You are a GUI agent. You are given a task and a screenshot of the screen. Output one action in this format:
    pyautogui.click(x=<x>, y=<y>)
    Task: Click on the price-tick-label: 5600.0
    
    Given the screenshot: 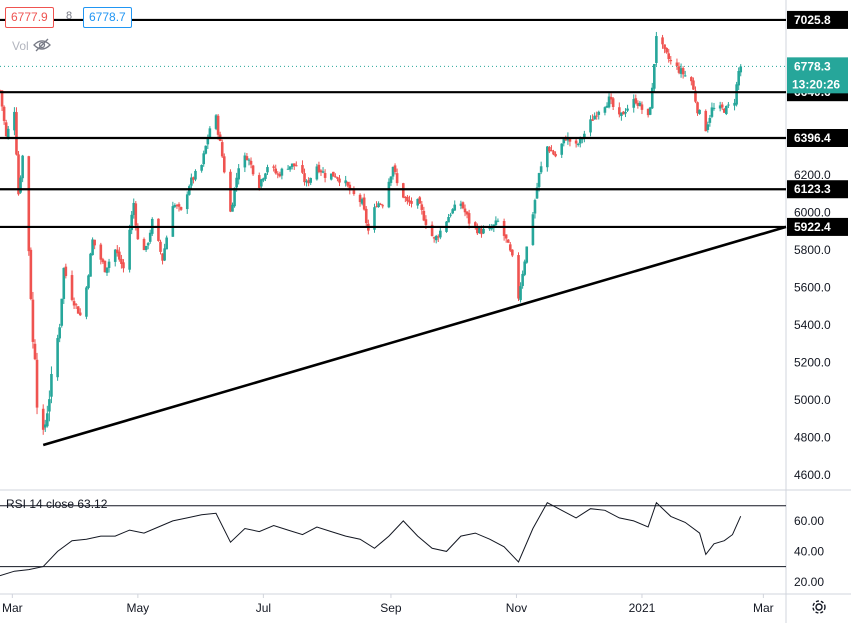 What is the action you would take?
    pyautogui.click(x=812, y=287)
    